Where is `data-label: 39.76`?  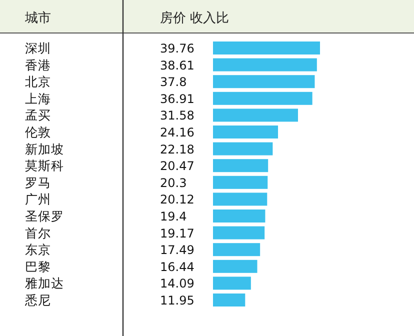 data-label: 39.76 is located at coordinates (177, 49).